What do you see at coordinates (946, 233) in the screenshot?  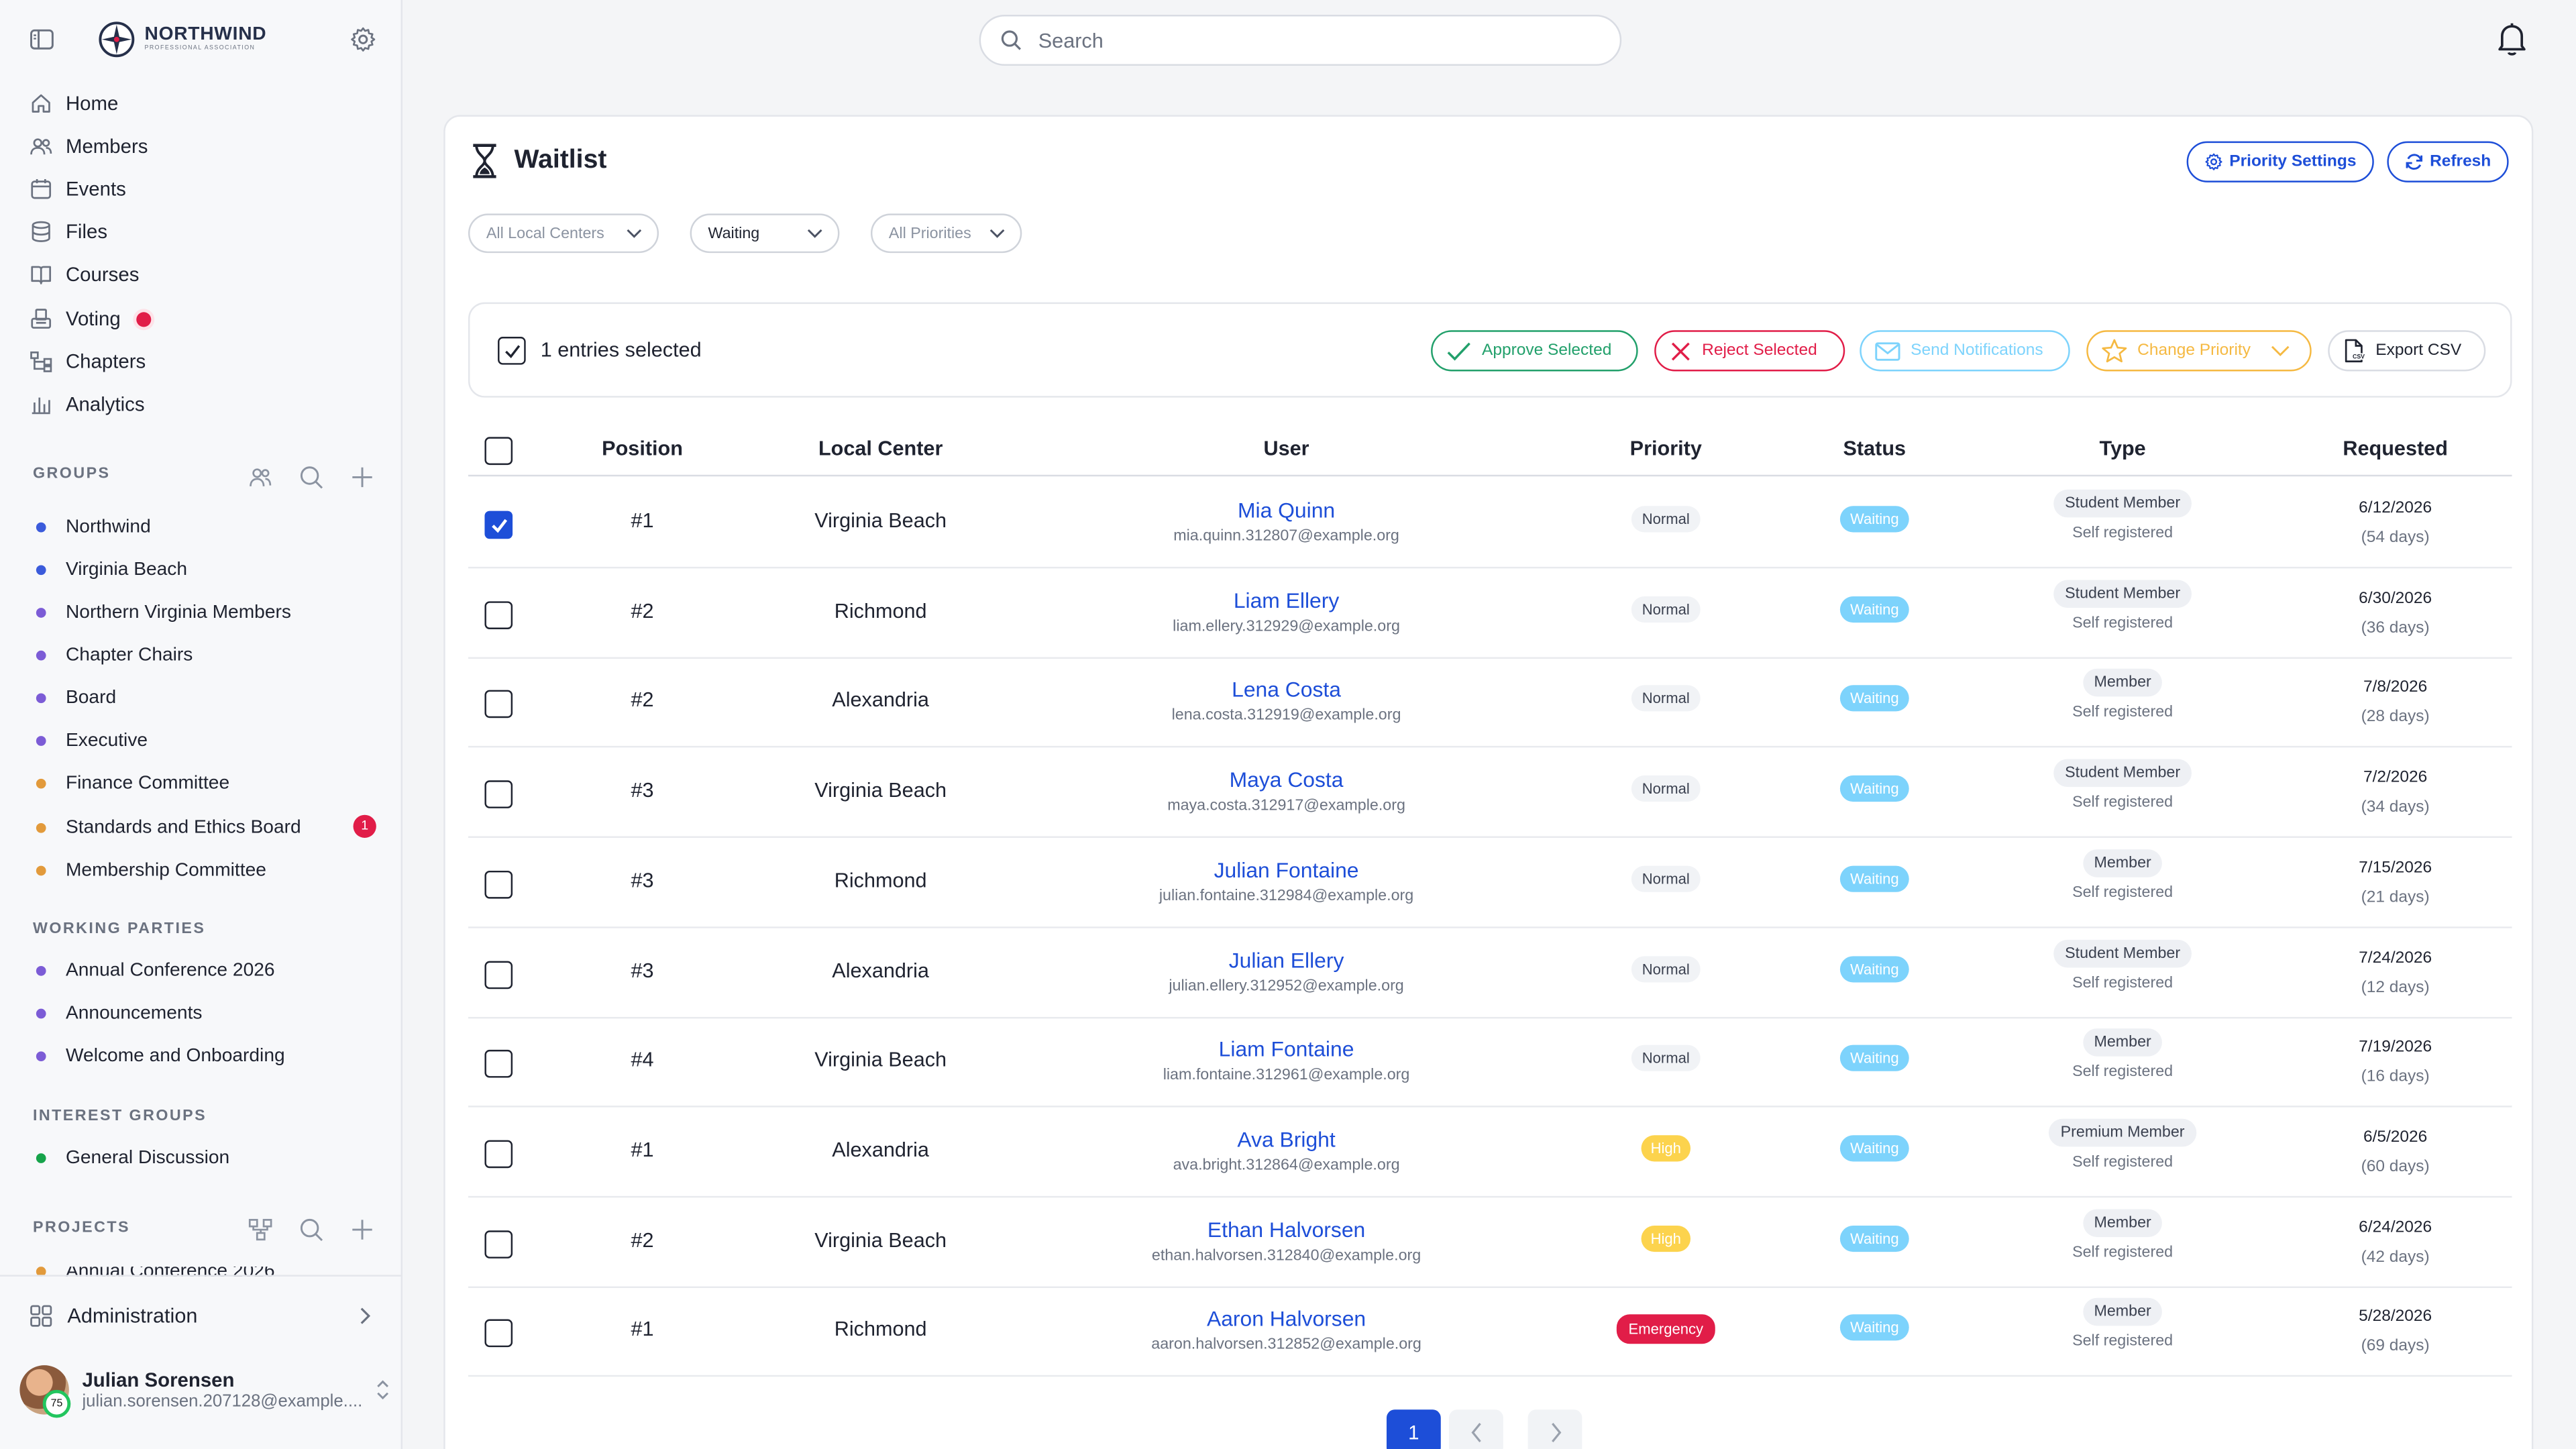 I see `priority-filter: All Priorities` at bounding box center [946, 233].